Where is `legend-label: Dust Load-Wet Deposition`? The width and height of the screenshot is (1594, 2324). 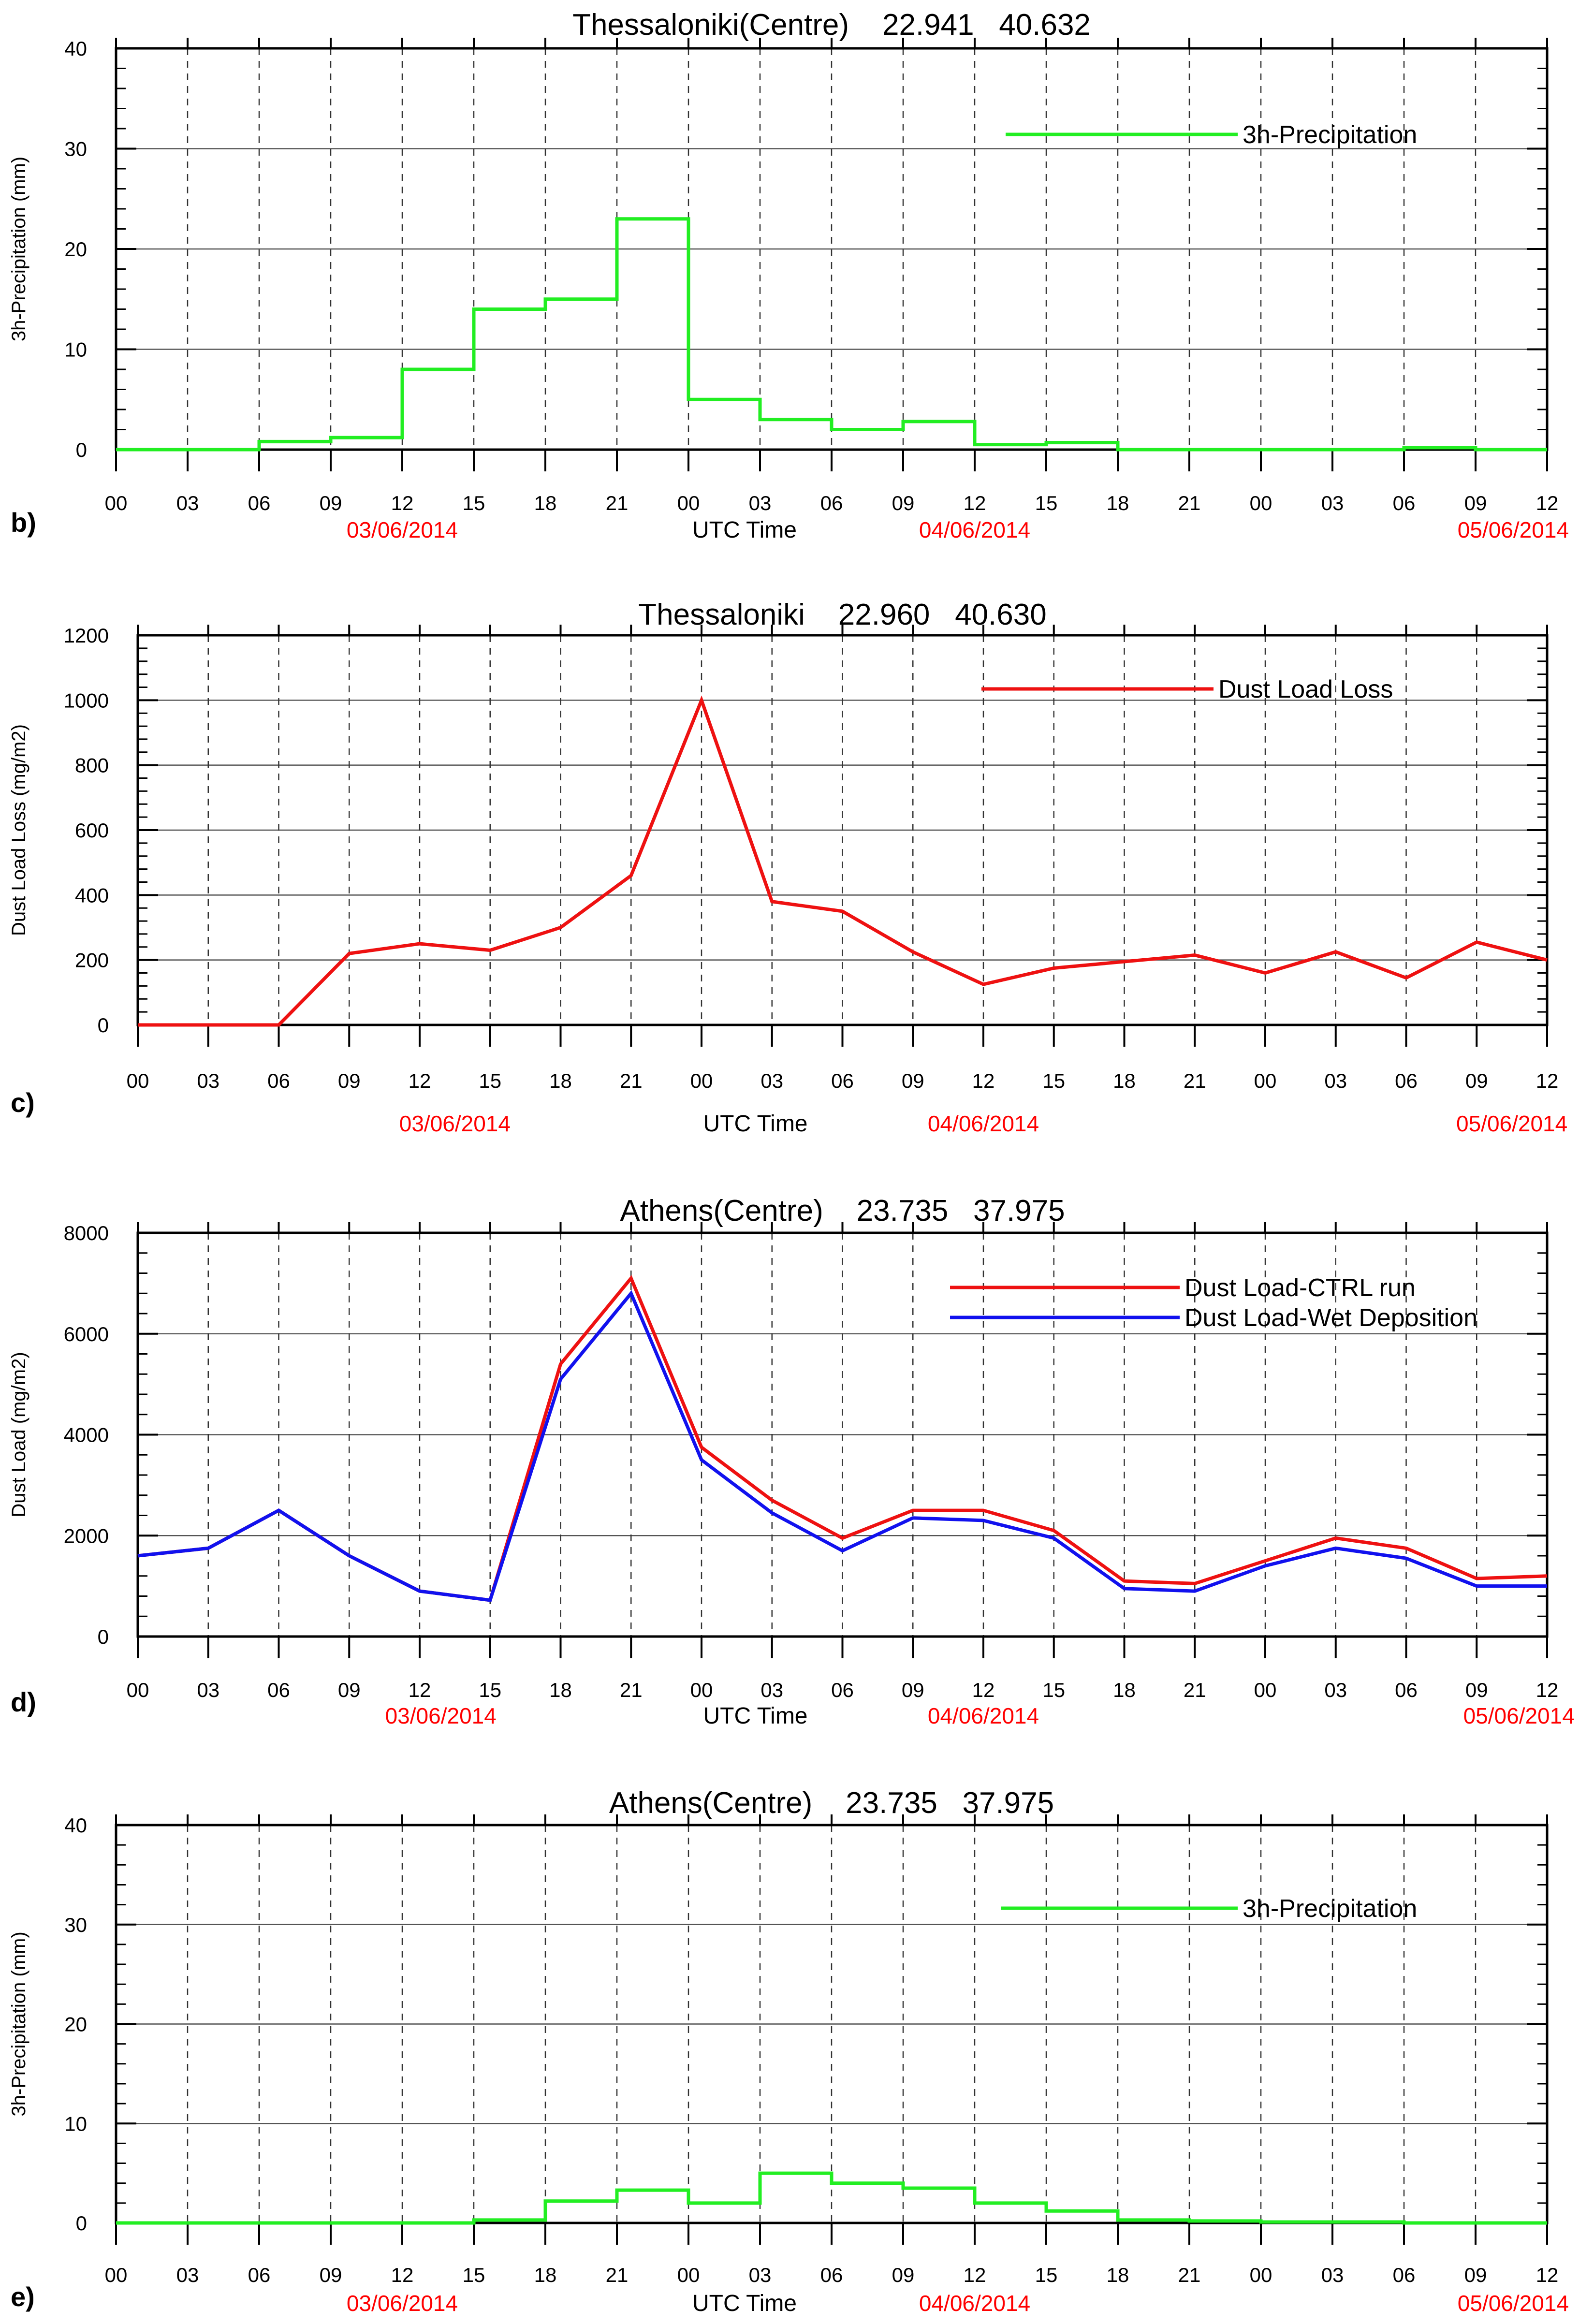
legend-label: Dust Load-Wet Deposition is located at coordinates (1331, 1318).